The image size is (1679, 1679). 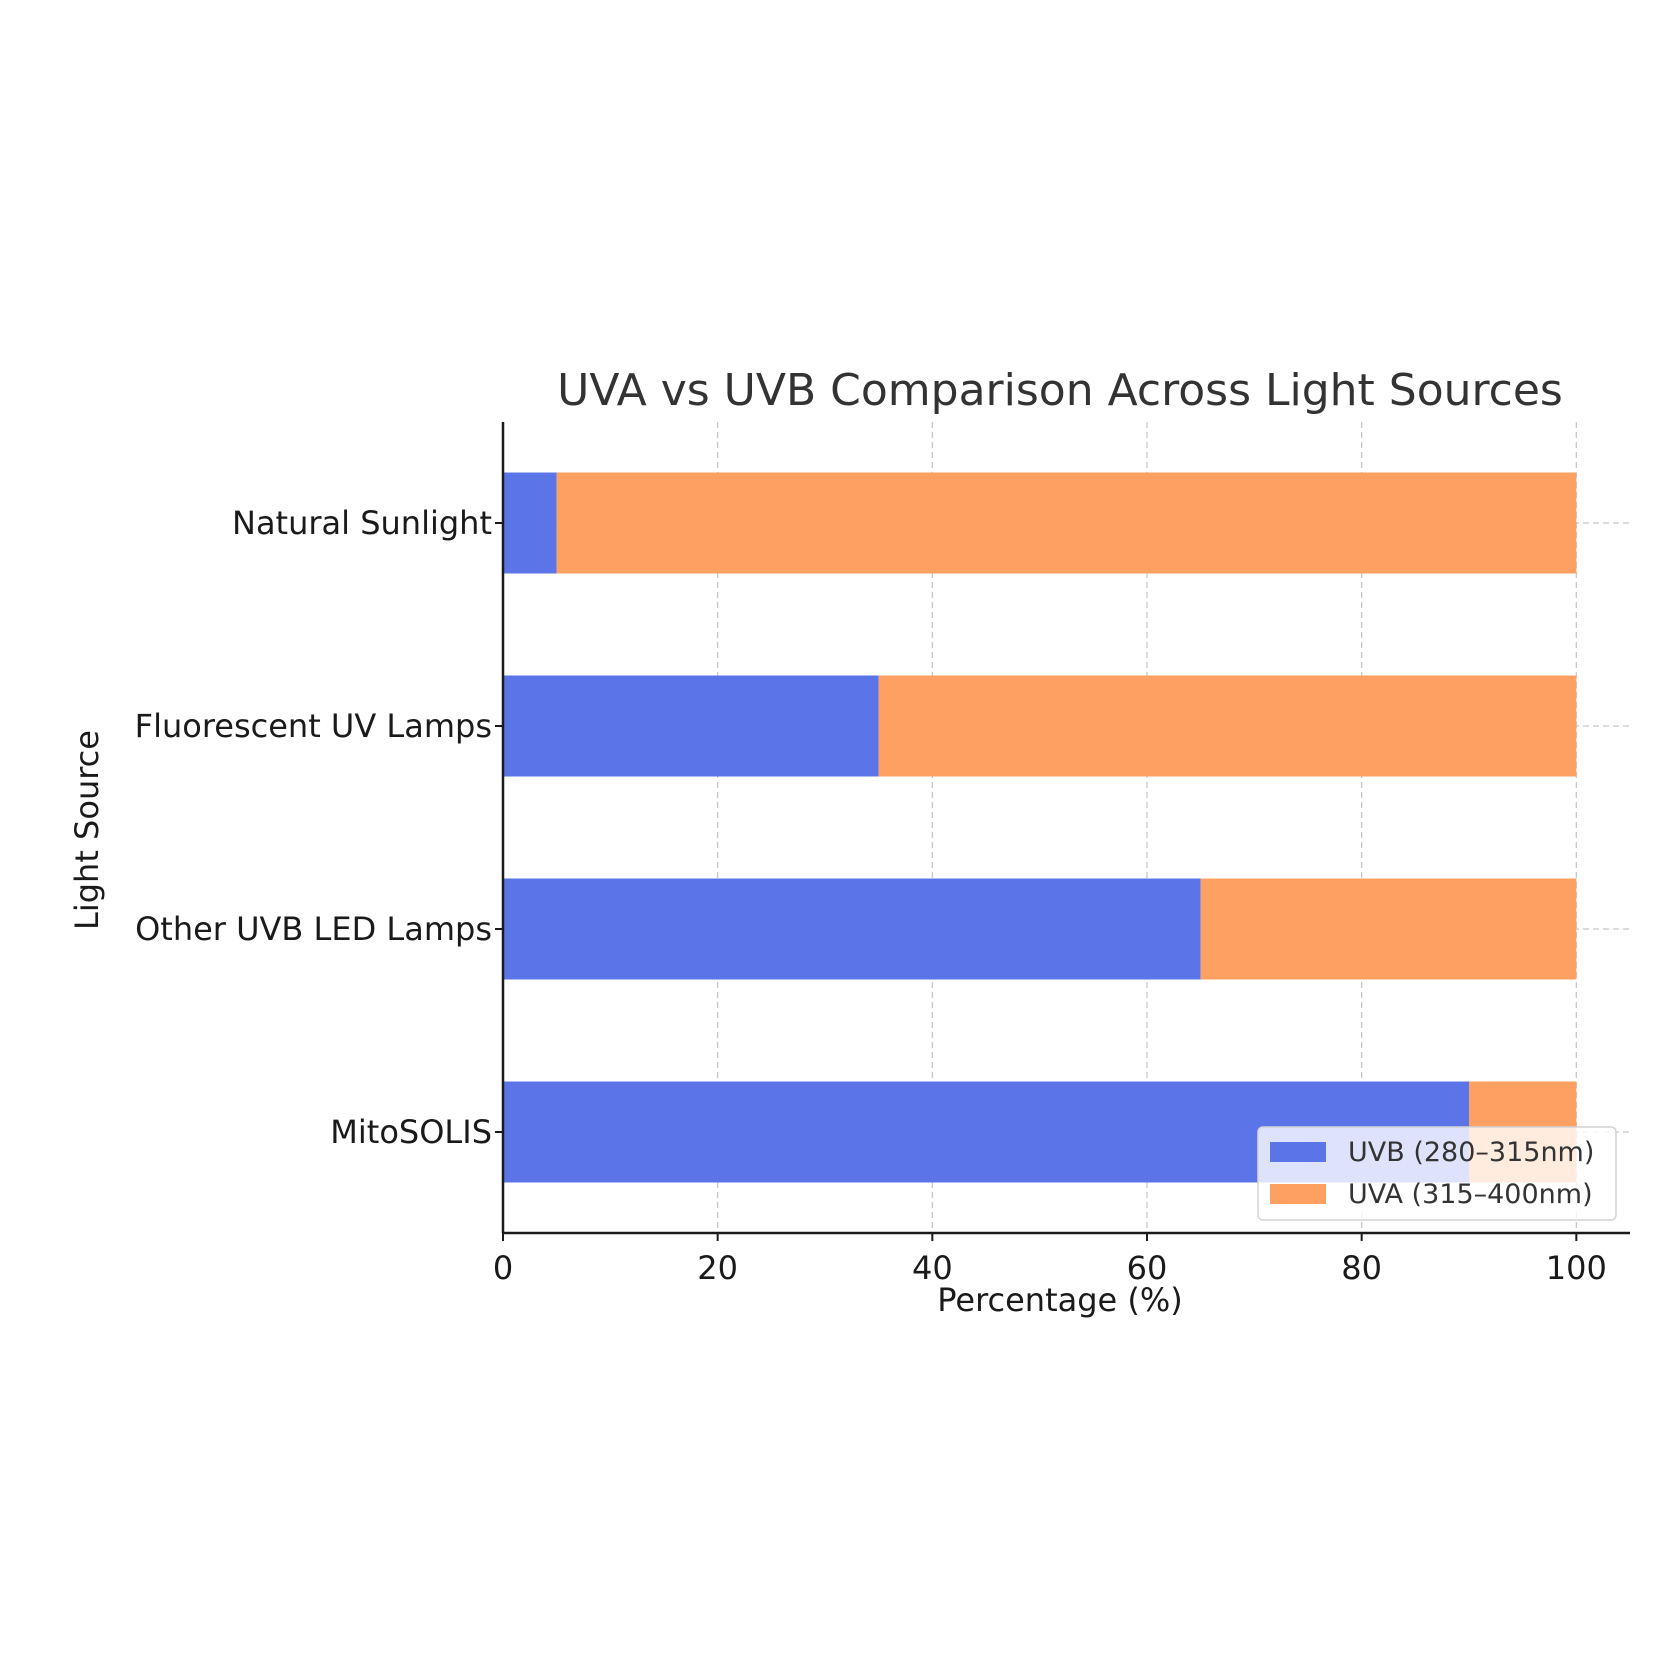 What do you see at coordinates (1050, 1260) in the screenshot?
I see `x-ticks: 0 20 40 60 80 100` at bounding box center [1050, 1260].